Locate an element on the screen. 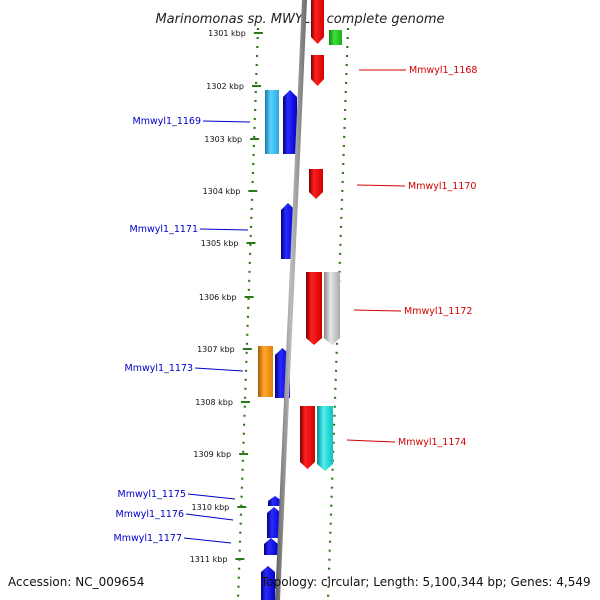 The height and width of the screenshot is (600, 600). gene-label-1170: Mmwyl1_1170 is located at coordinates (442, 186).